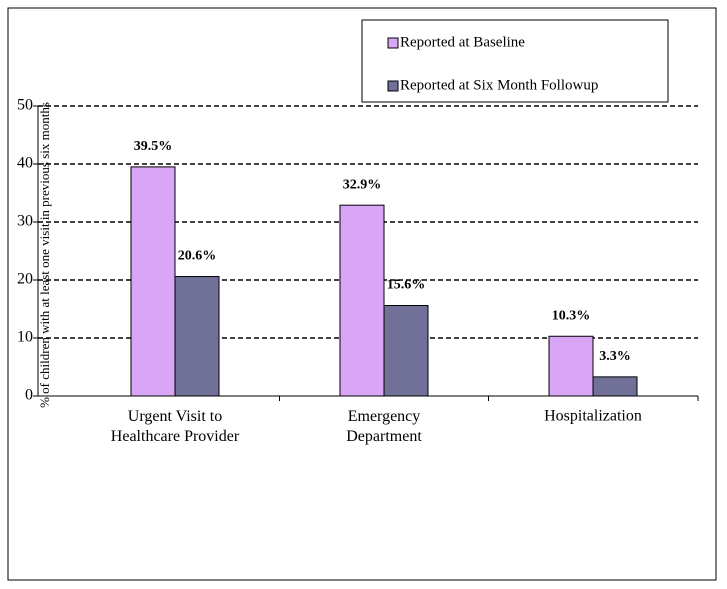 The image size is (727, 589). What do you see at coordinates (615, 356) in the screenshot?
I see `value-label: 3.3%` at bounding box center [615, 356].